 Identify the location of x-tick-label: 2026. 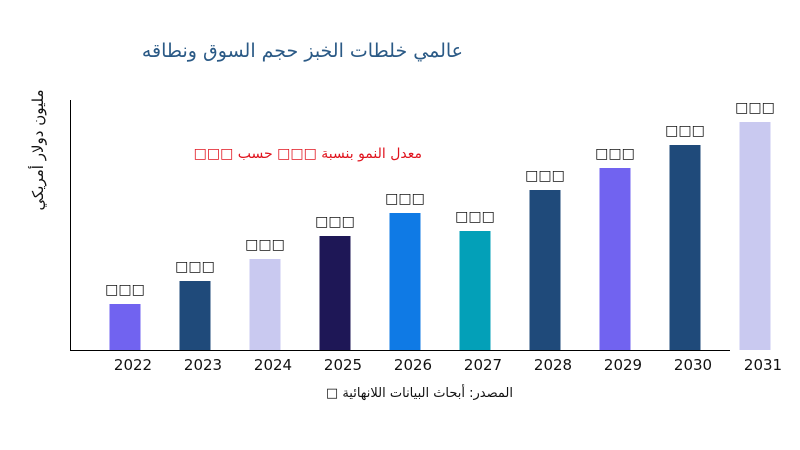
(413, 365).